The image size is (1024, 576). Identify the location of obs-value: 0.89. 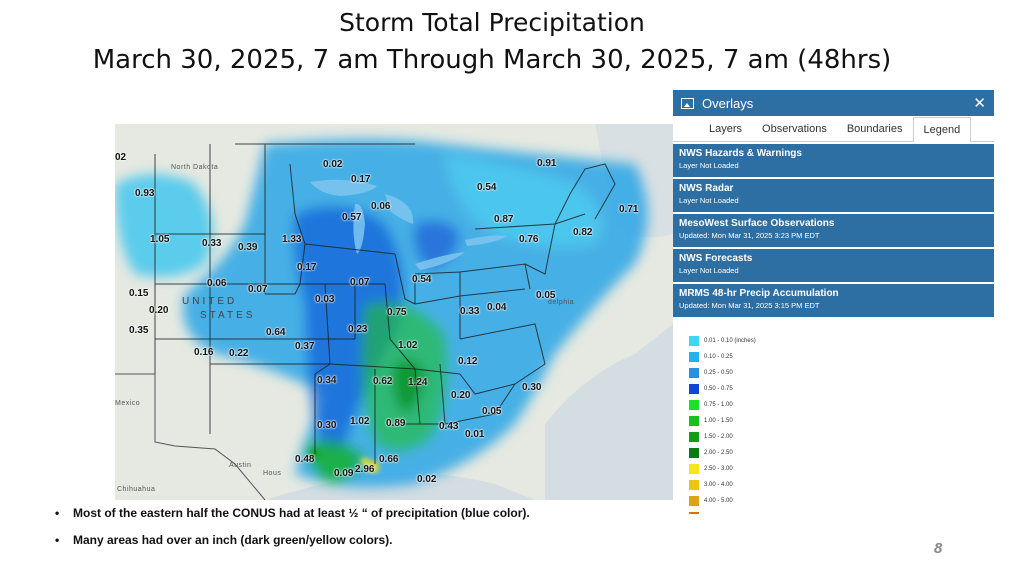
(396, 423).